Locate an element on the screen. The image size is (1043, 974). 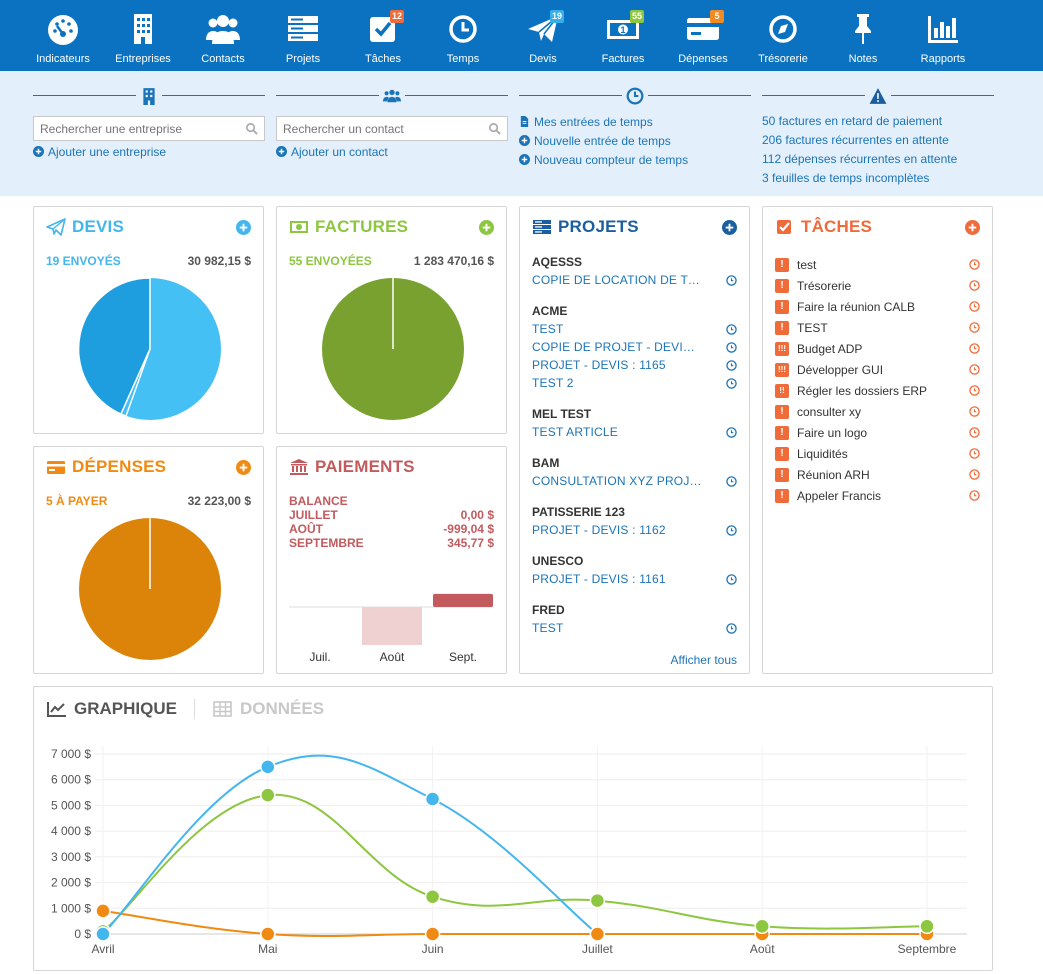
task-item: ! Réunion ARH is located at coordinates (877, 474).